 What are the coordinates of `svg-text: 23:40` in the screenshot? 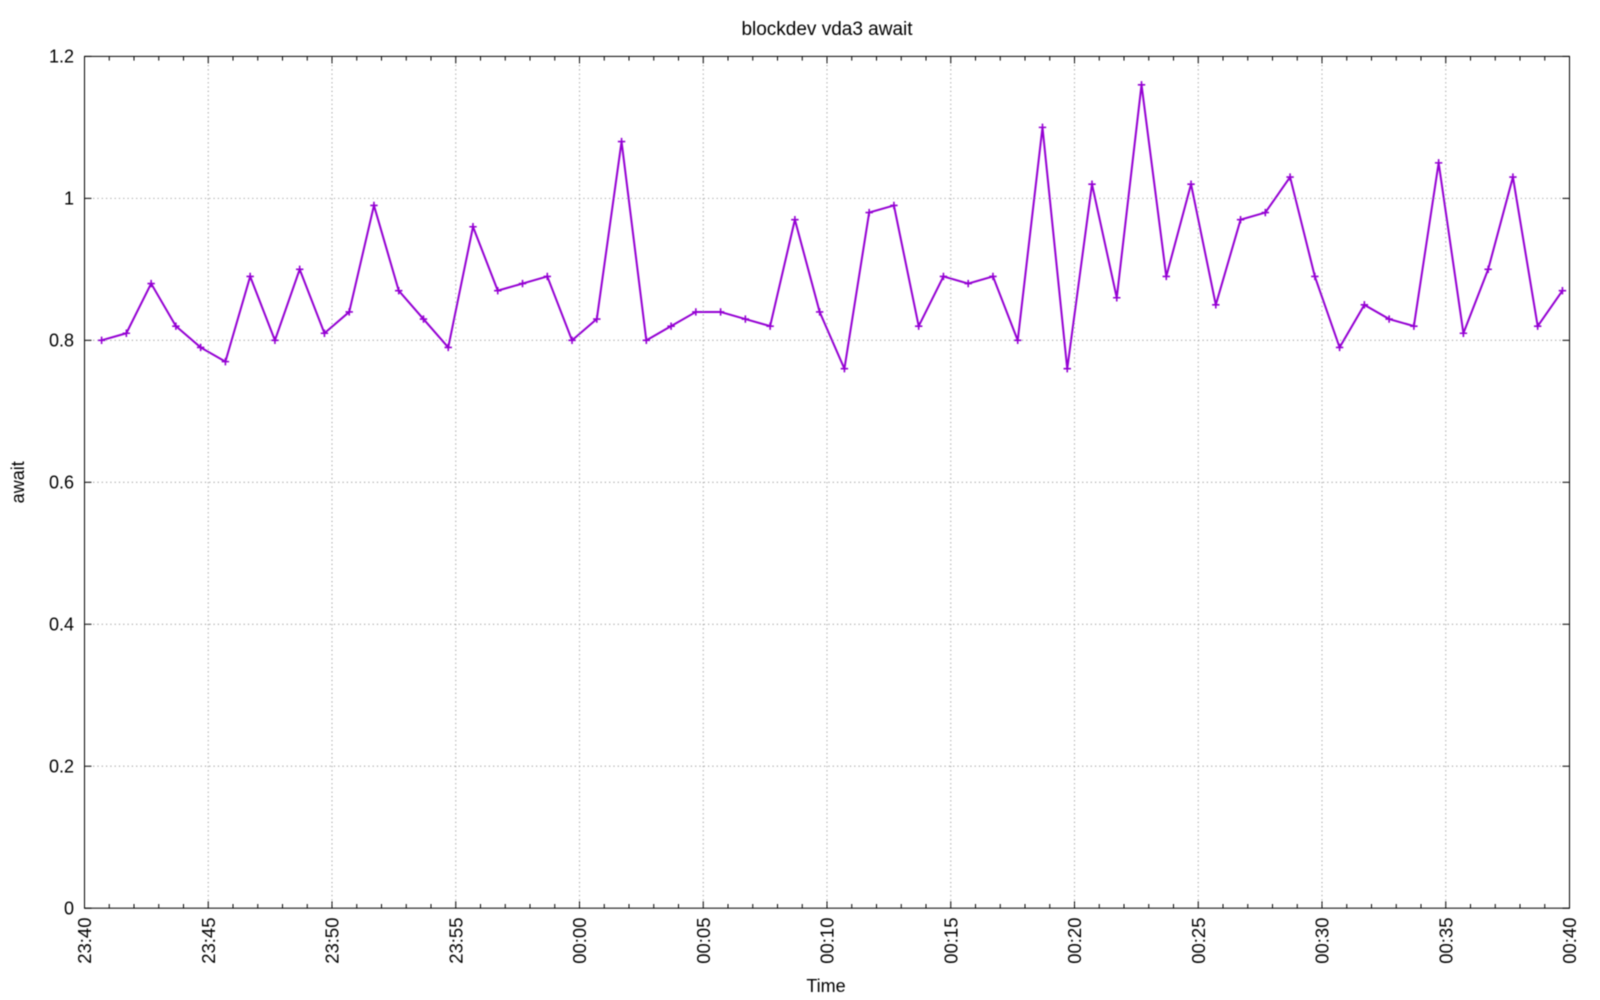 It's located at (84, 941).